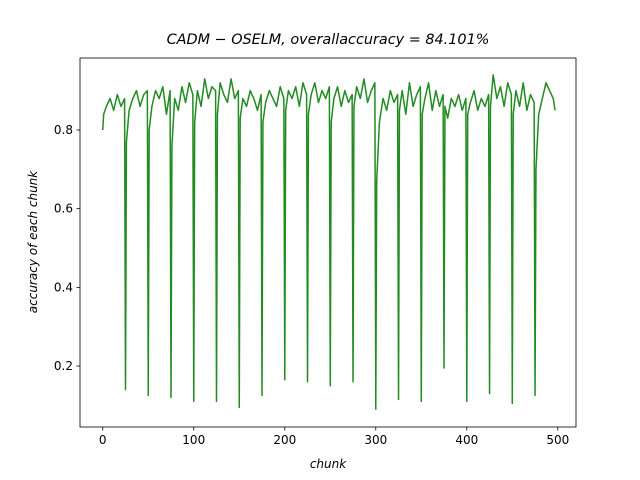 Image resolution: width=640 pixels, height=480 pixels. What do you see at coordinates (328, 464) in the screenshot?
I see `x-axis-label: chunk` at bounding box center [328, 464].